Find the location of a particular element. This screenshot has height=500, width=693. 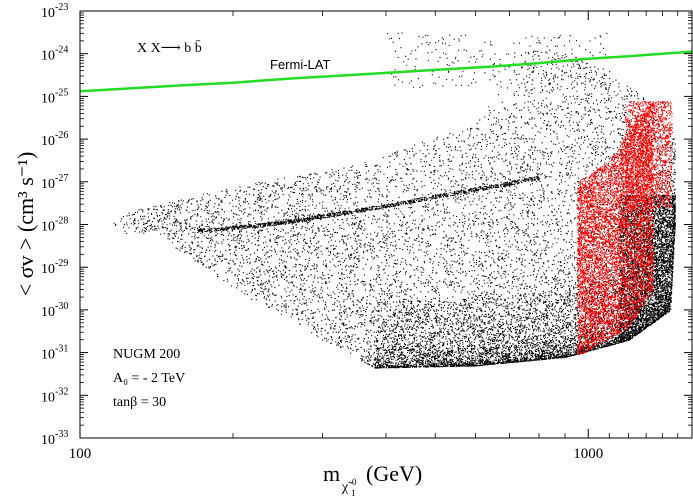

y-tick-label: 10-26 is located at coordinates (54, 139).